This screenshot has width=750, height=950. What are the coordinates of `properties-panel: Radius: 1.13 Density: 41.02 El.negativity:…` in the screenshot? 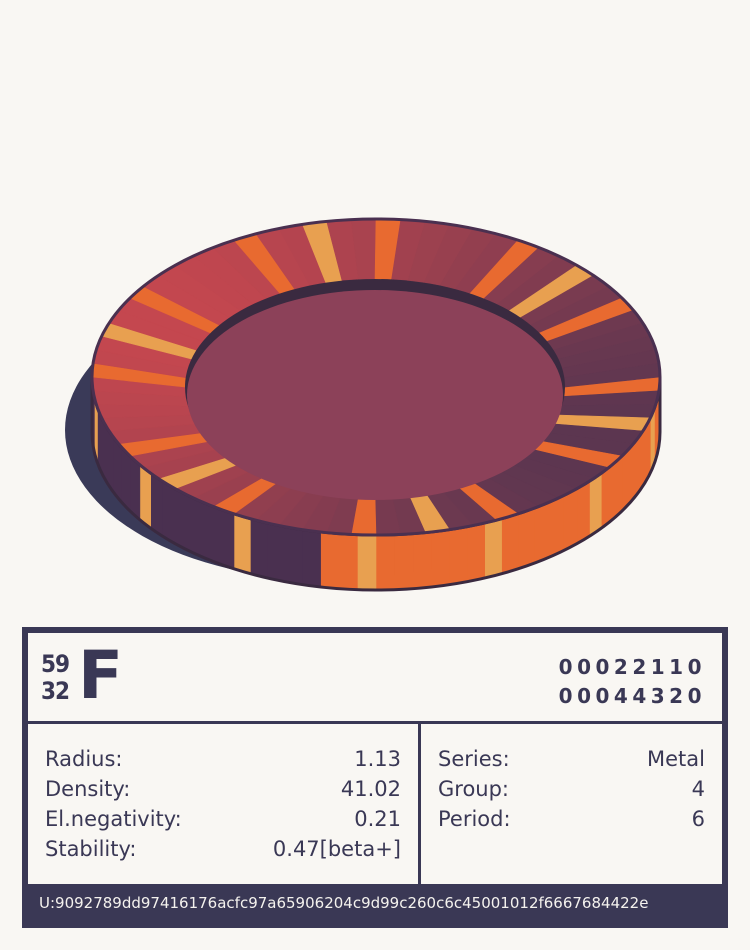 It's located at (224, 806).